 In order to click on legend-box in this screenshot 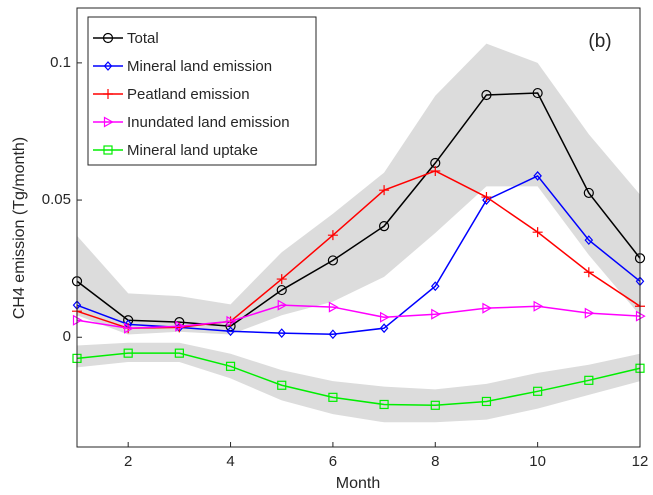, I will do `click(202, 91)`.